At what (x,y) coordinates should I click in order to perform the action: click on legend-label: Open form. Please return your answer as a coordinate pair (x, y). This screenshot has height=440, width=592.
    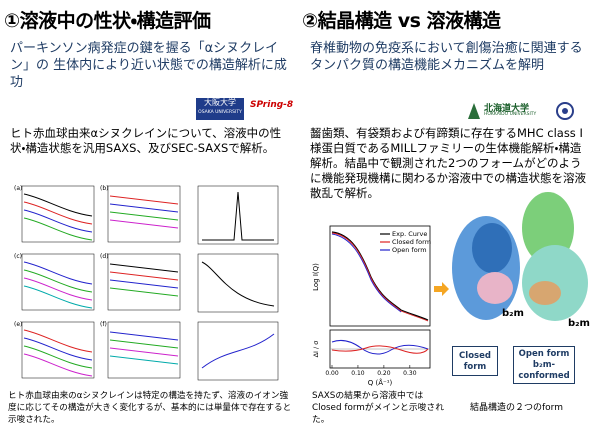
    Looking at the image, I should click on (409, 250).